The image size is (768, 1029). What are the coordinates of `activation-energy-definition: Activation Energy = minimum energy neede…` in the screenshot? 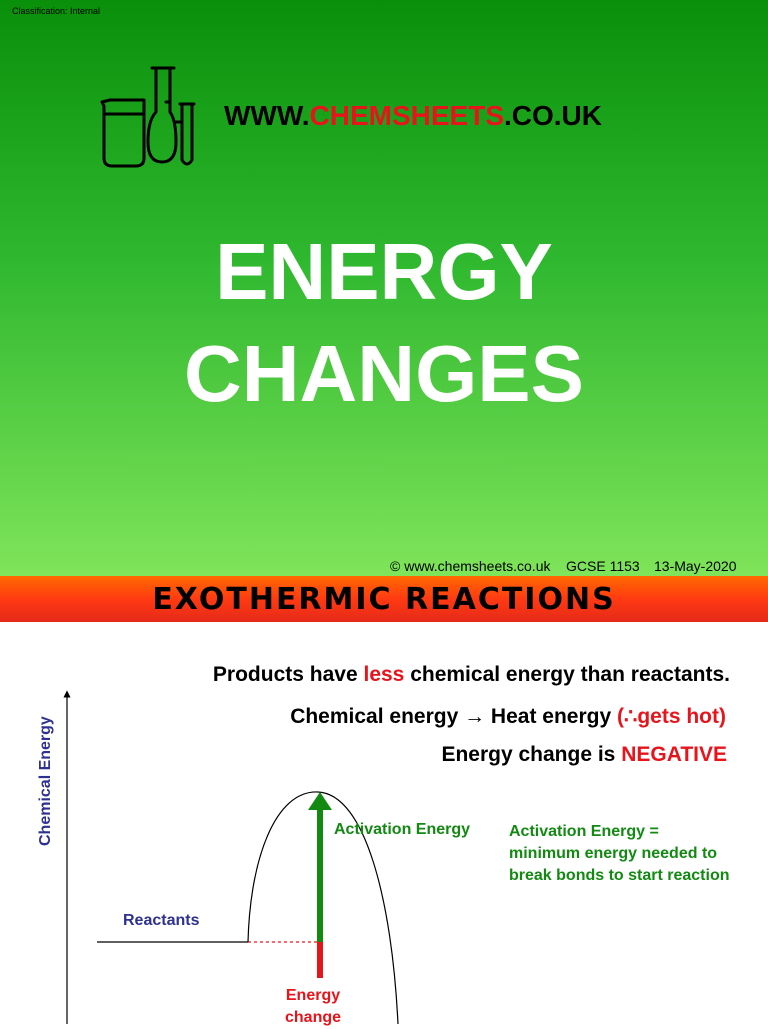 It's located at (619, 854).